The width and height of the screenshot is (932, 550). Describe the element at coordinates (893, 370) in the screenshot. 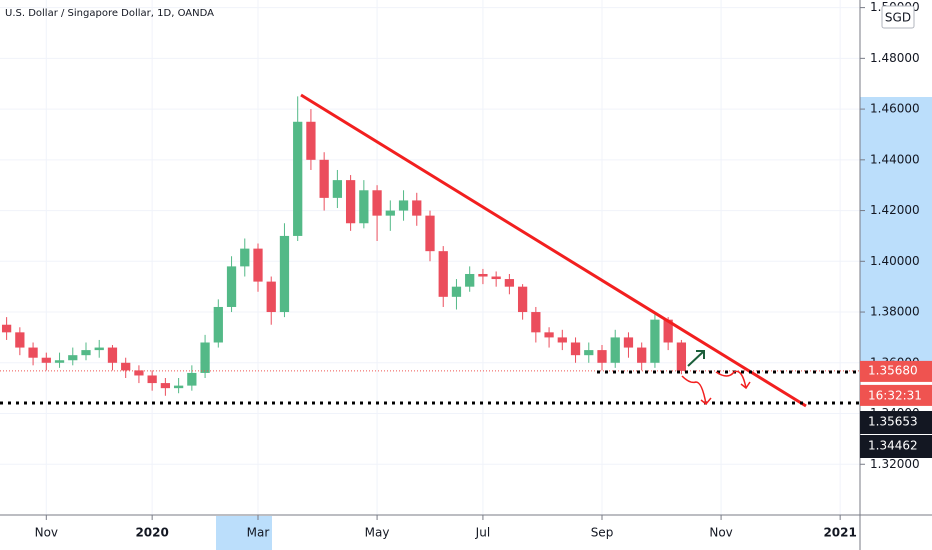

I see `price-tag-label: 1.35680` at that location.